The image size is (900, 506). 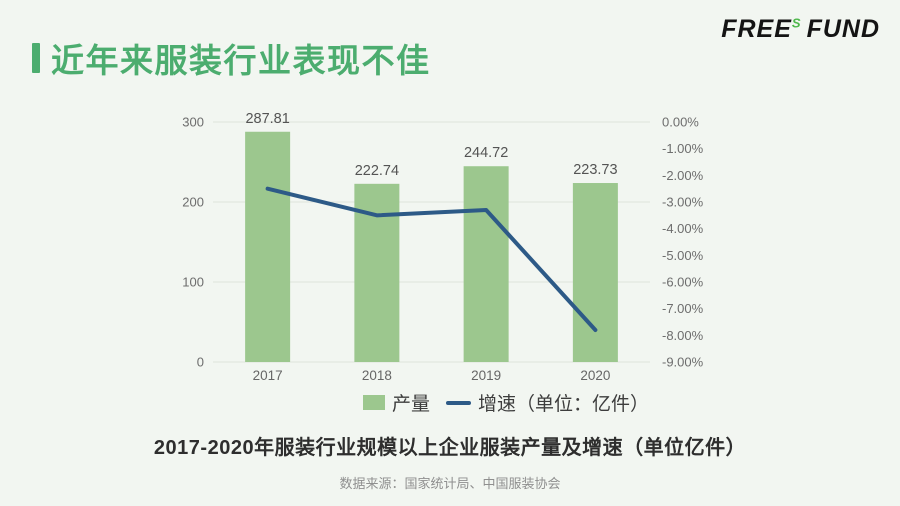 I want to click on x-axis-label: 2018, so click(x=377, y=375).